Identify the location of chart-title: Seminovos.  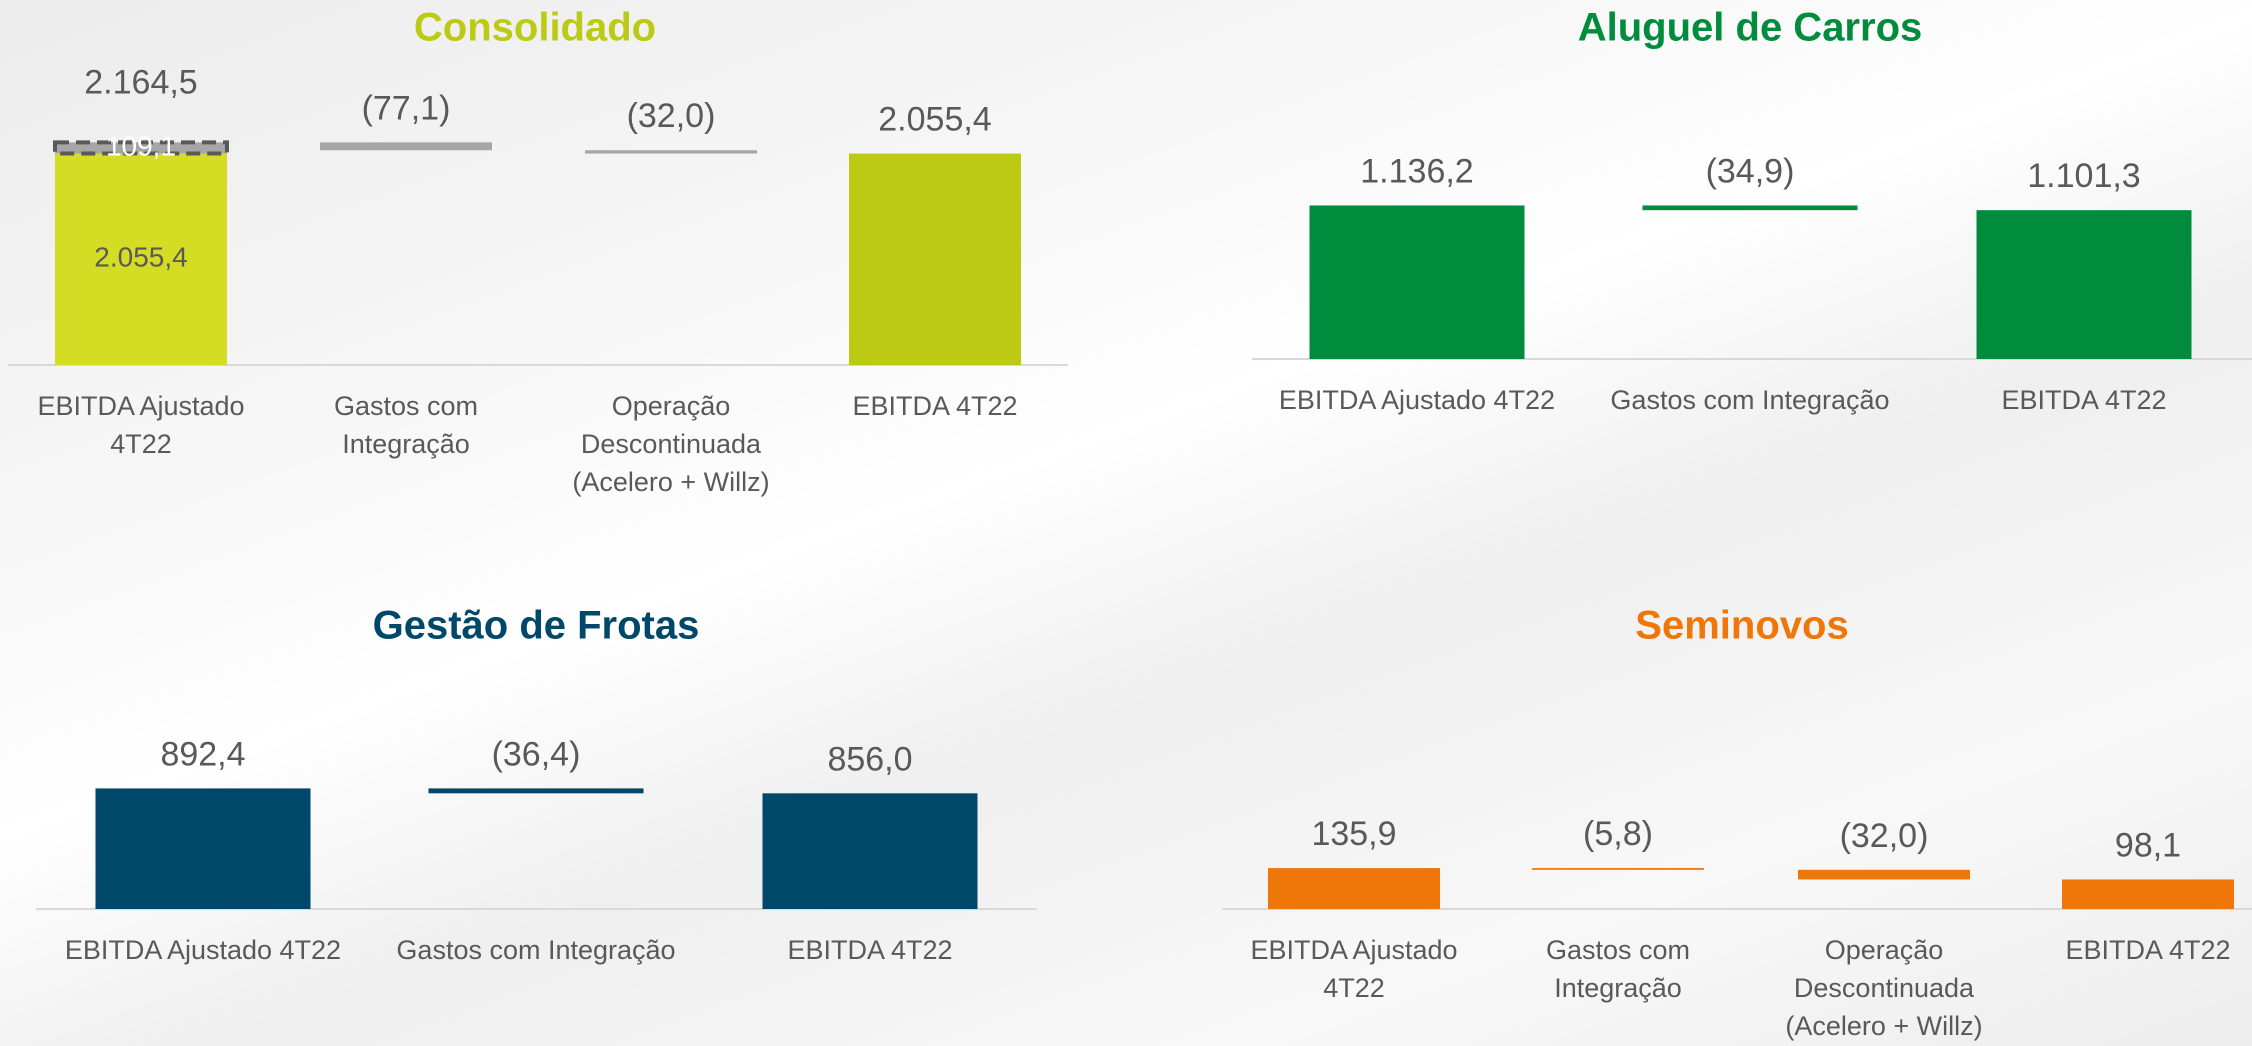
(1741, 626).